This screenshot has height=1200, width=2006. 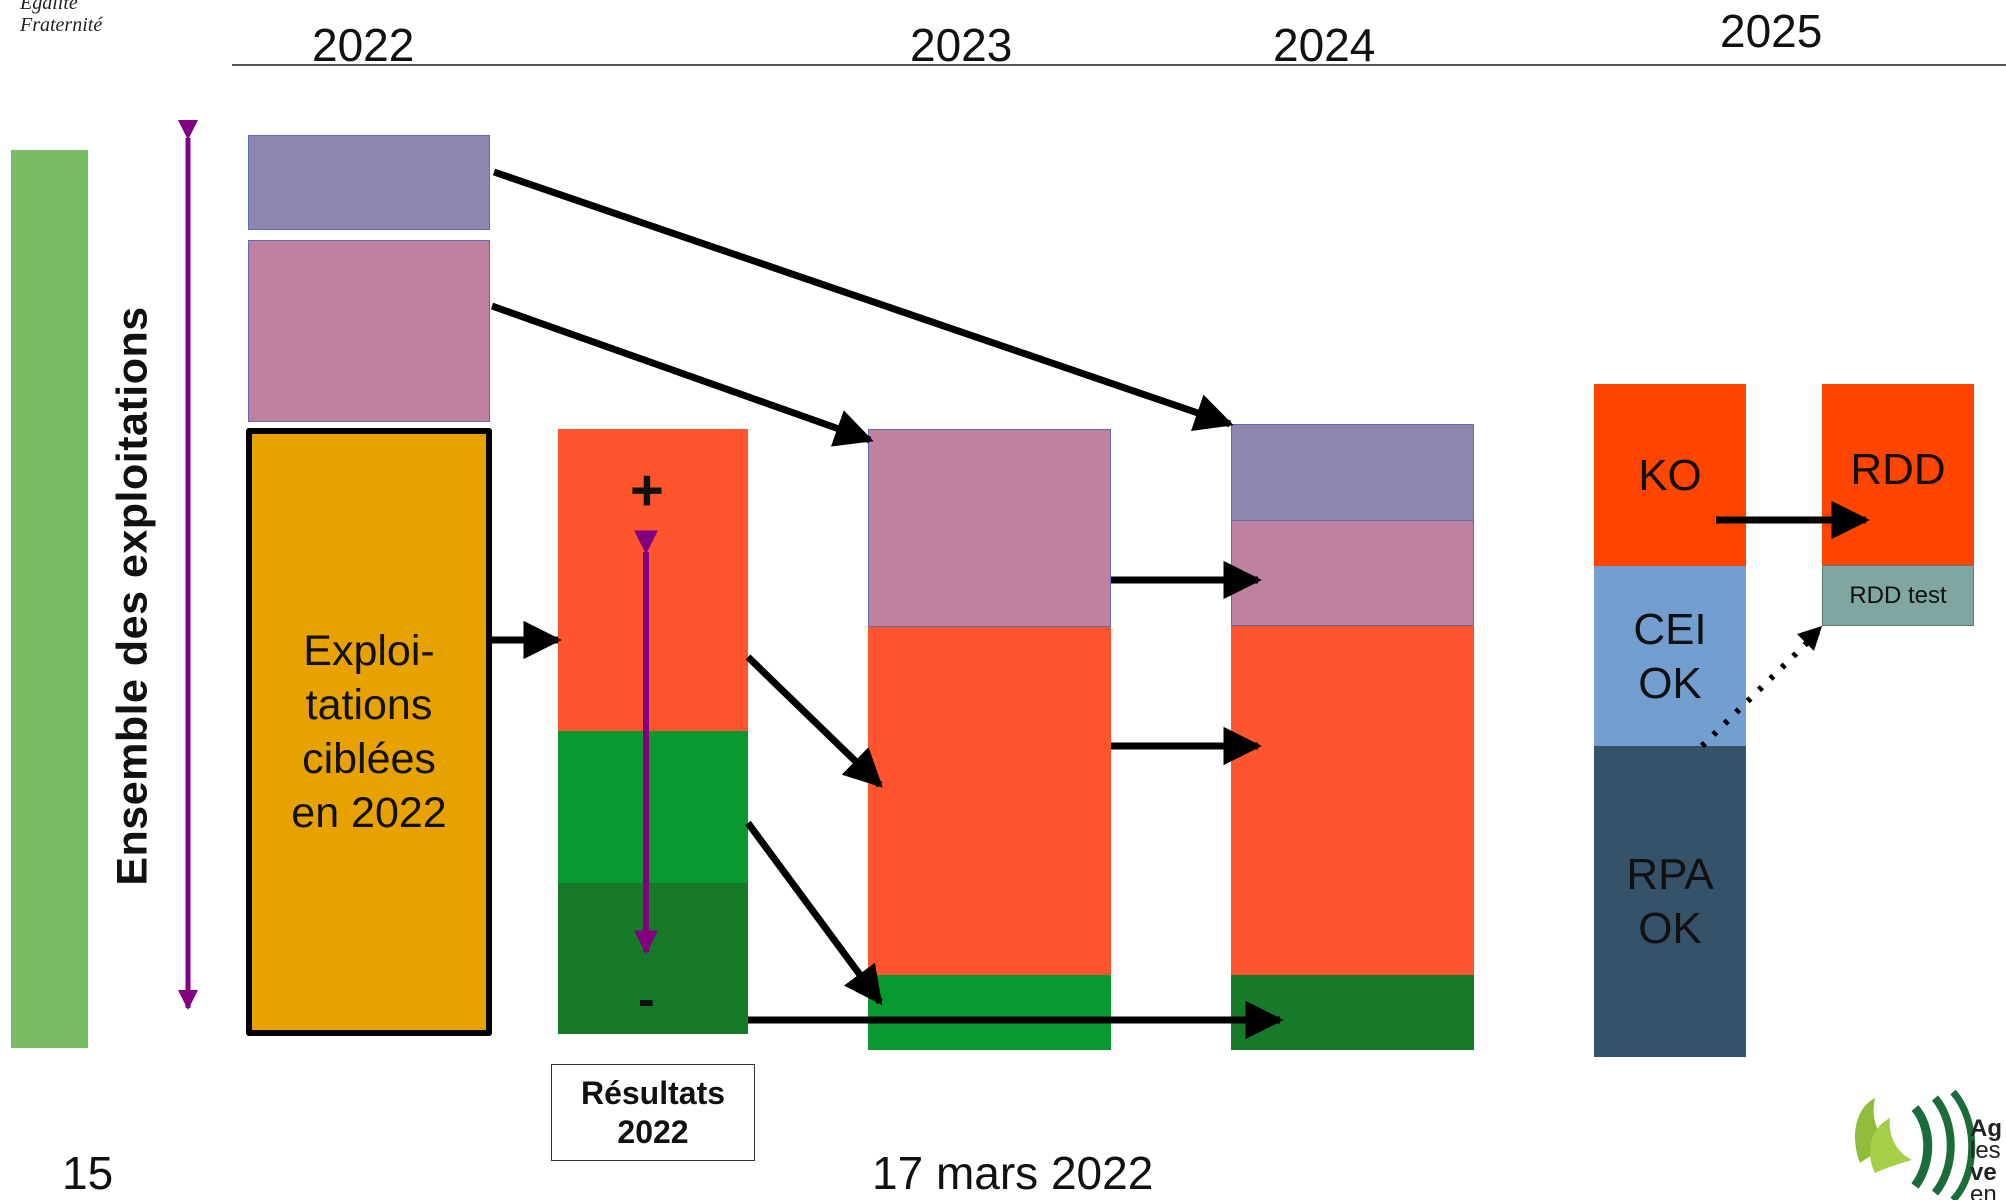 I want to click on side-green-strip, so click(x=49, y=599).